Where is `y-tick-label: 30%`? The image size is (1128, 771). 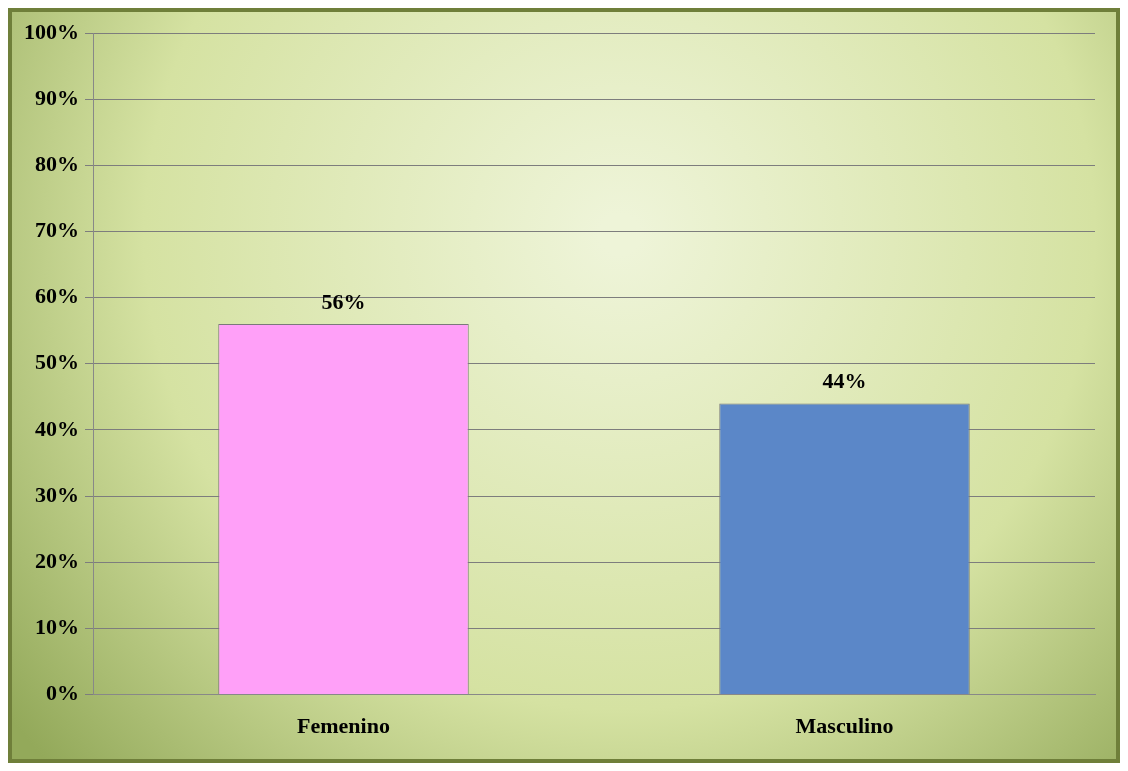
y-tick-label: 30% is located at coordinates (57, 494).